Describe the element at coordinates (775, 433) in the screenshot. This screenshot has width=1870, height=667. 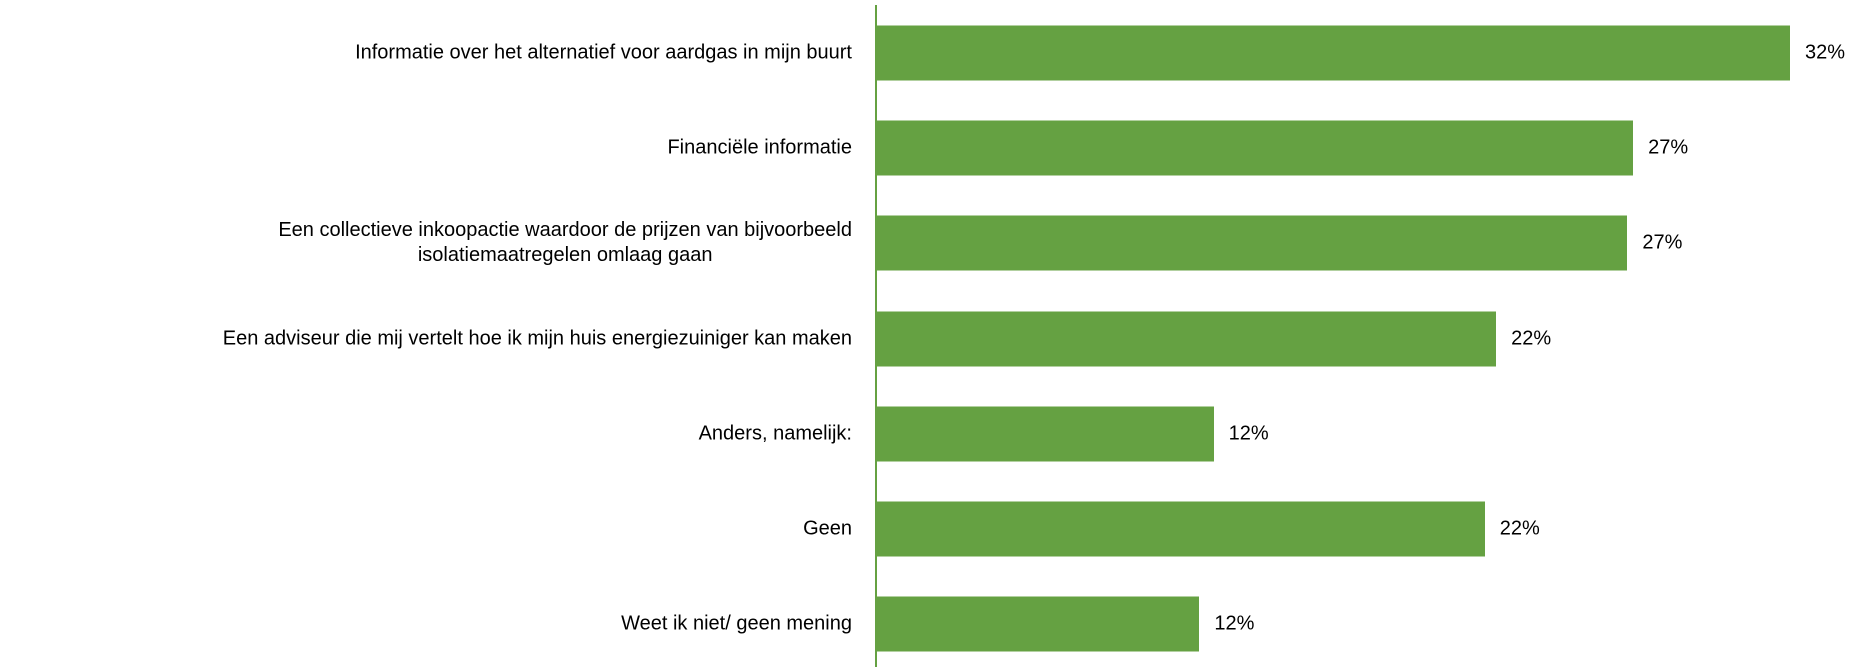
I see `category-label: Anders, namelijk:` at that location.